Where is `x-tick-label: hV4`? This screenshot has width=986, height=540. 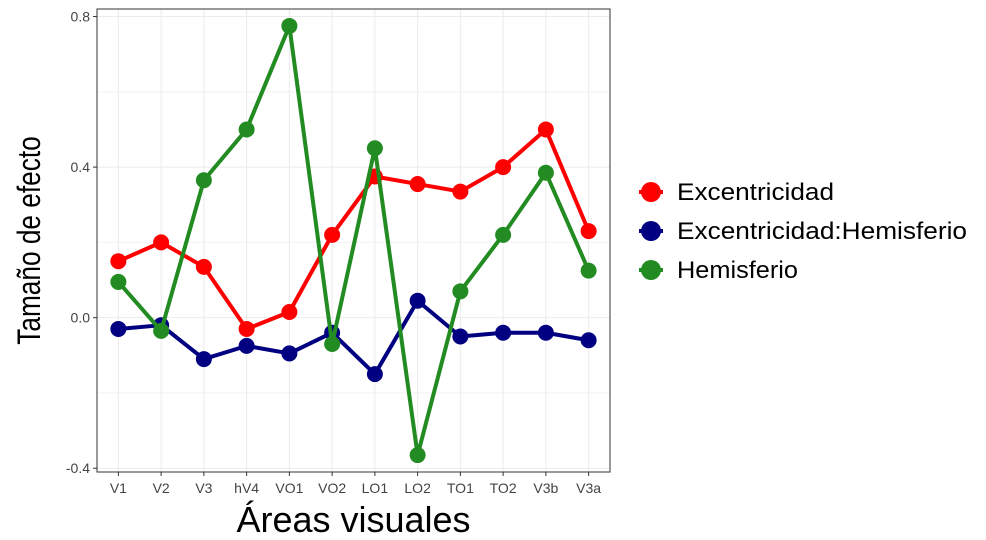 x-tick-label: hV4 is located at coordinates (246, 488).